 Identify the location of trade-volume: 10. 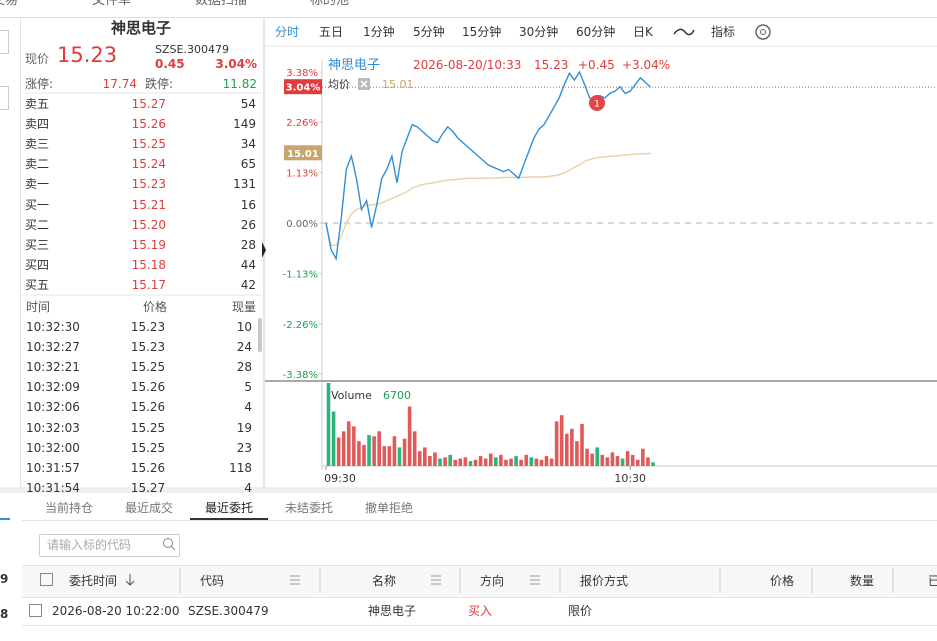
(244, 327).